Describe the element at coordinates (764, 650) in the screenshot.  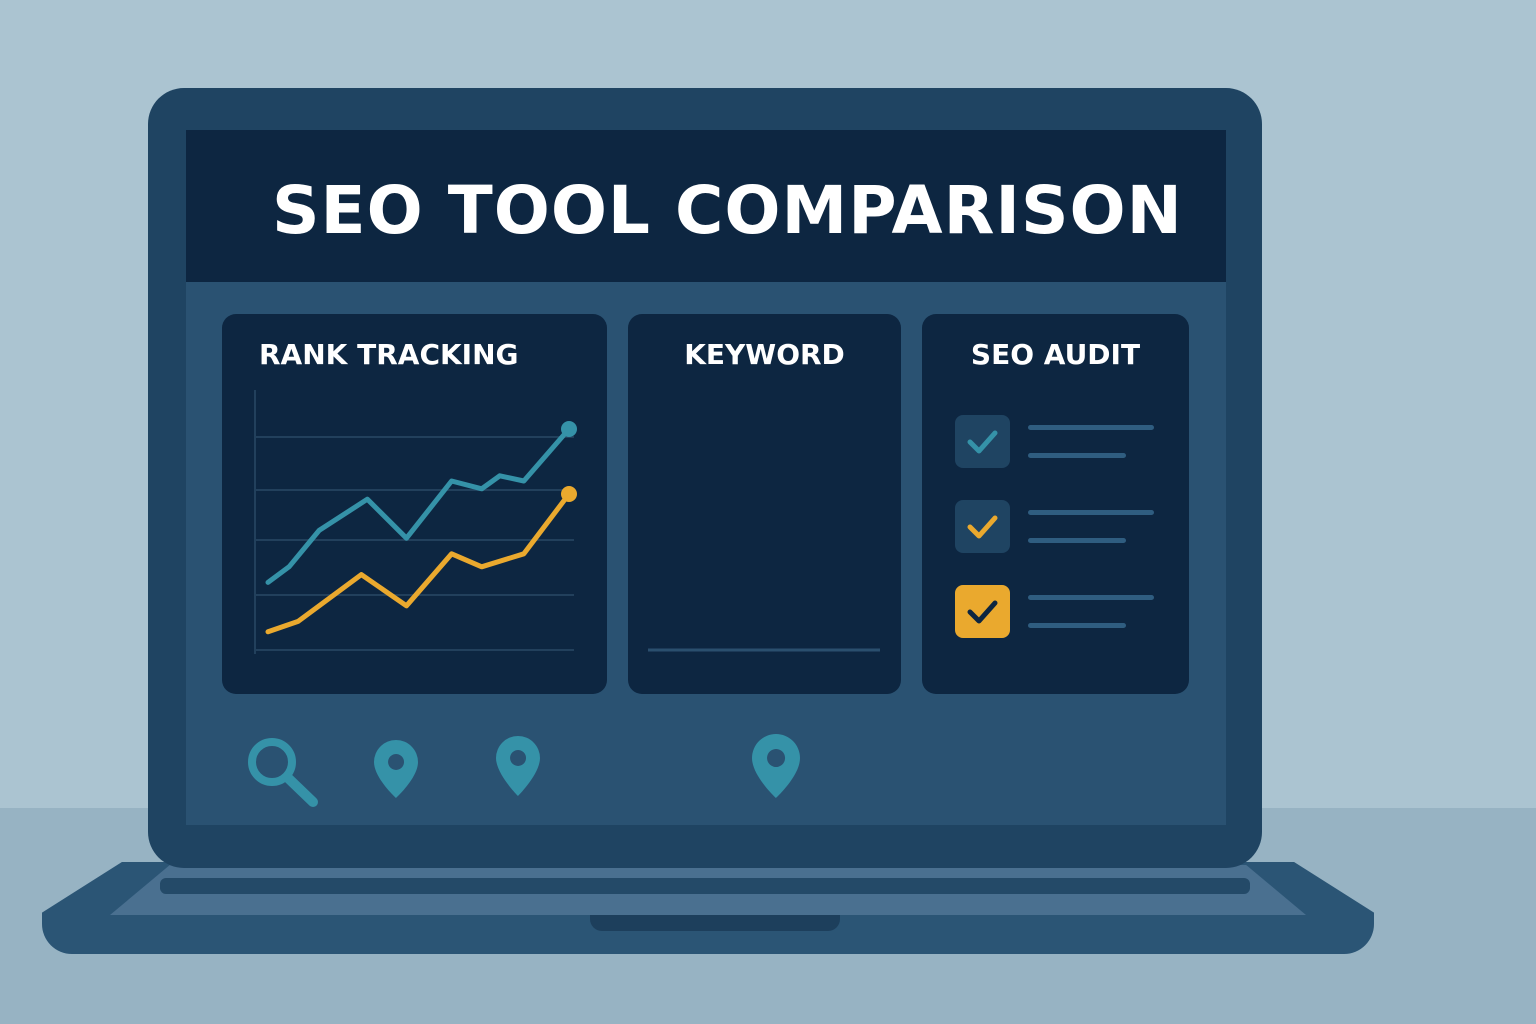
I see `keyword-bar-chart` at that location.